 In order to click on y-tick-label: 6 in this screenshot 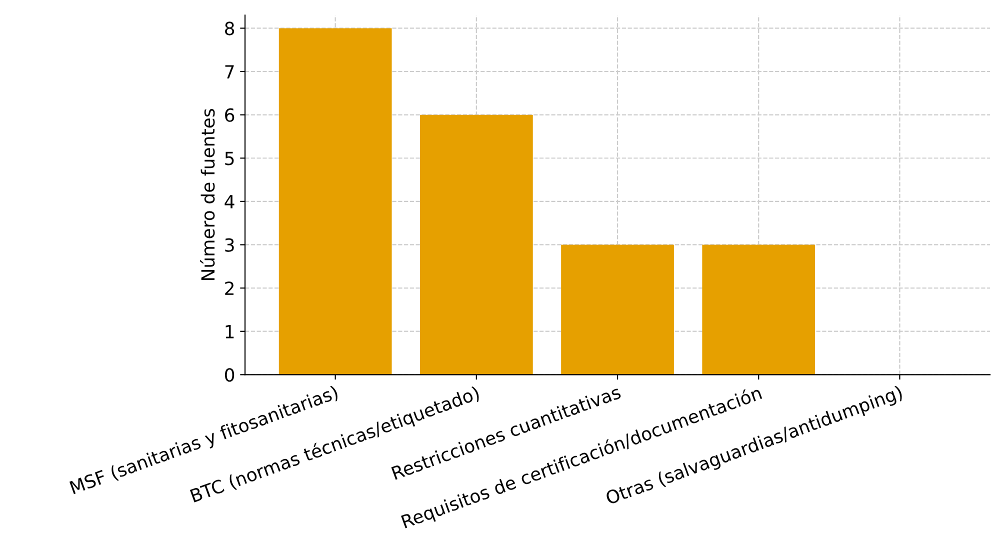, I will do `click(229, 115)`.